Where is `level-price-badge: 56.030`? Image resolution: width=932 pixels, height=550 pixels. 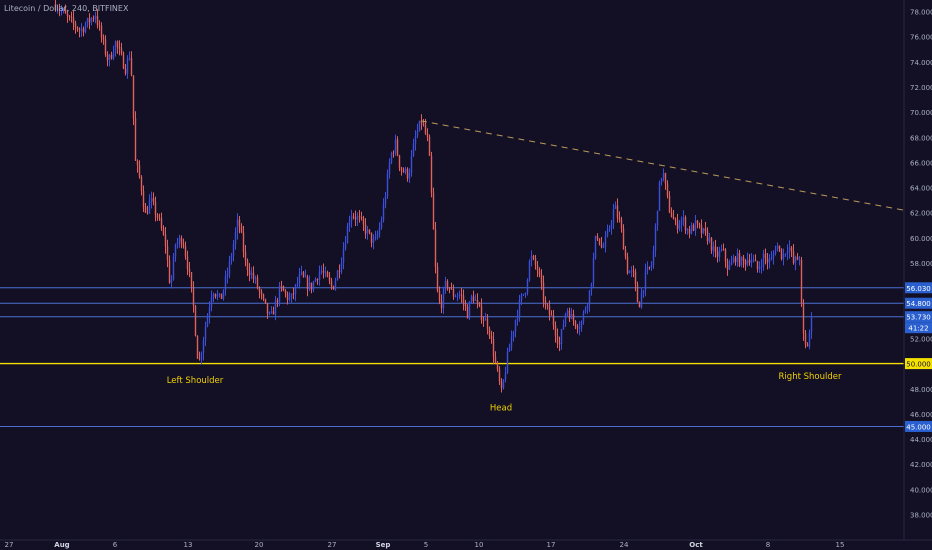
level-price-badge: 56.030 is located at coordinates (918, 289).